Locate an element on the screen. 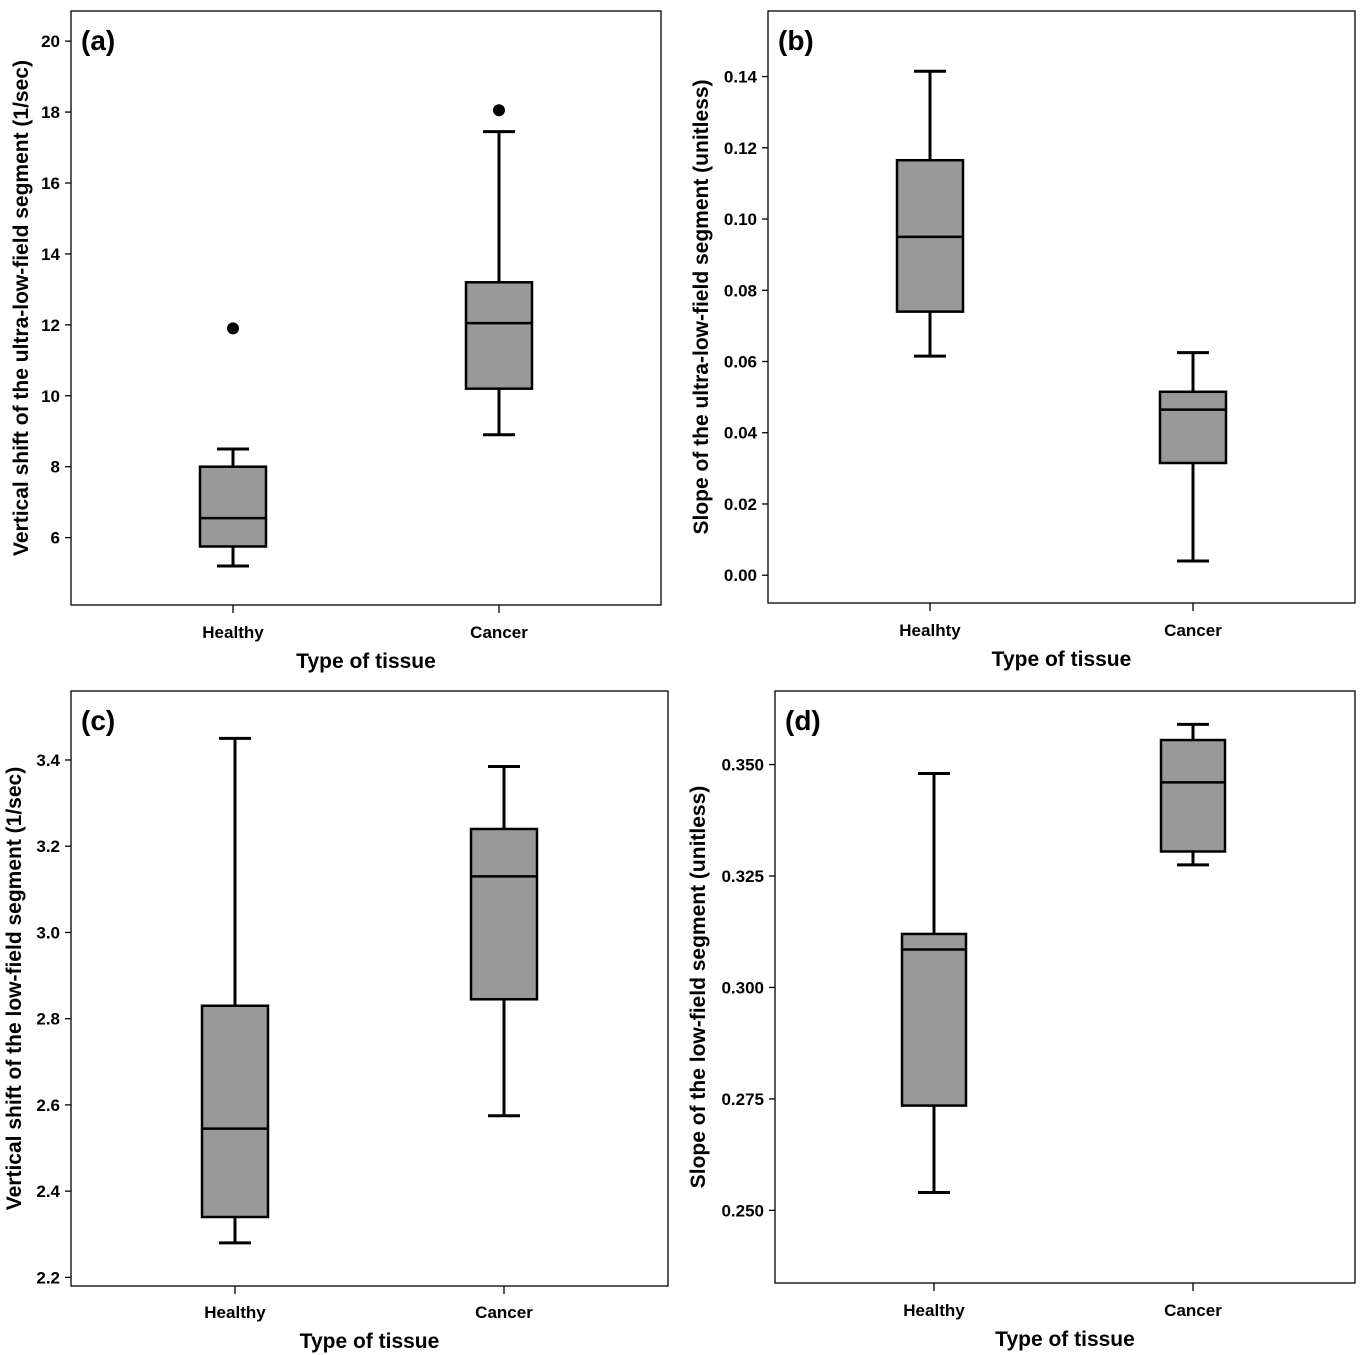 This screenshot has width=1365, height=1355. y-tick-label: 0.06 is located at coordinates (740, 361).